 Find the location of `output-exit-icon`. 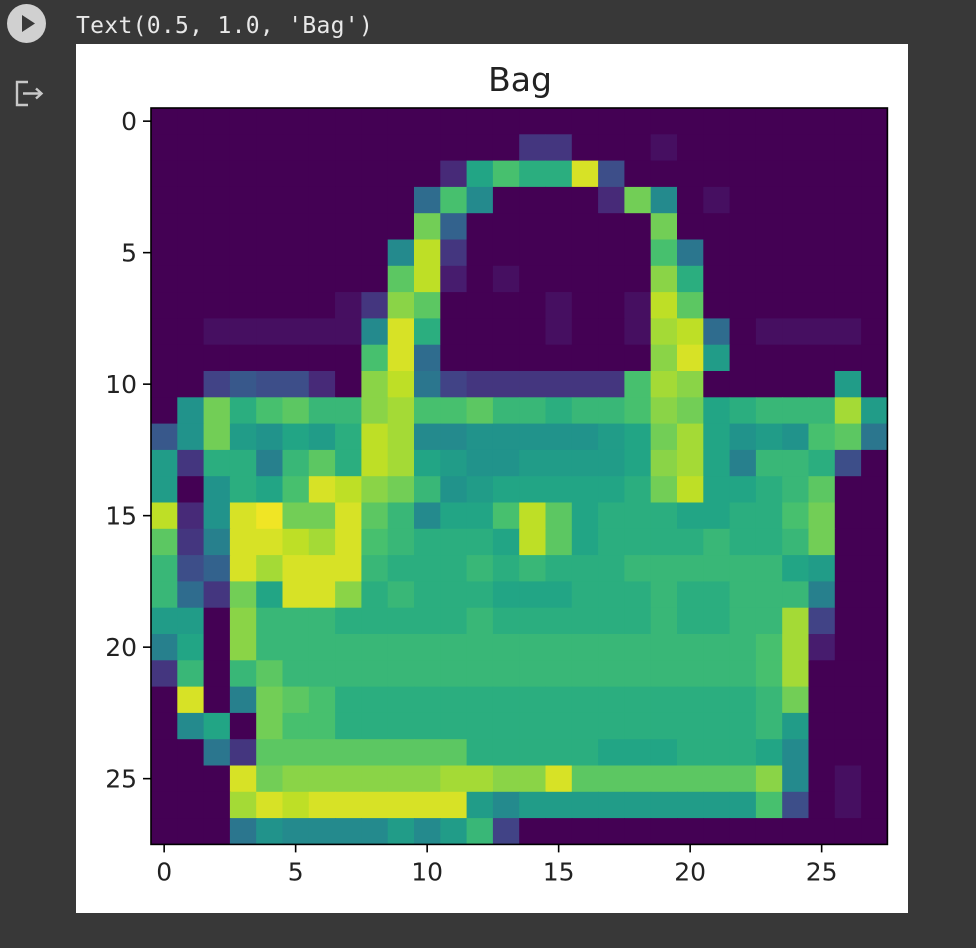

output-exit-icon is located at coordinates (30, 94).